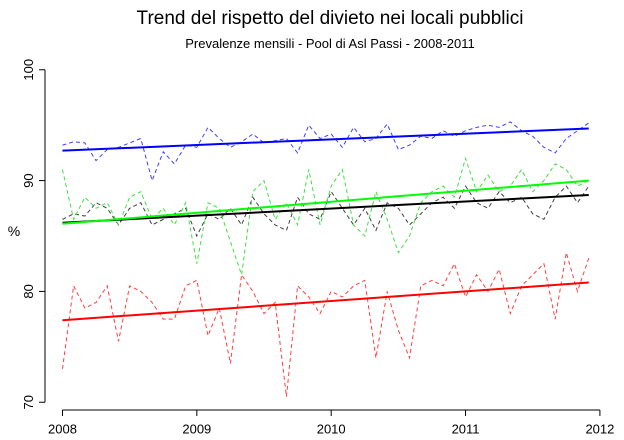 Image resolution: width=624 pixels, height=440 pixels. I want to click on x-tick-label: 2010, so click(331, 428).